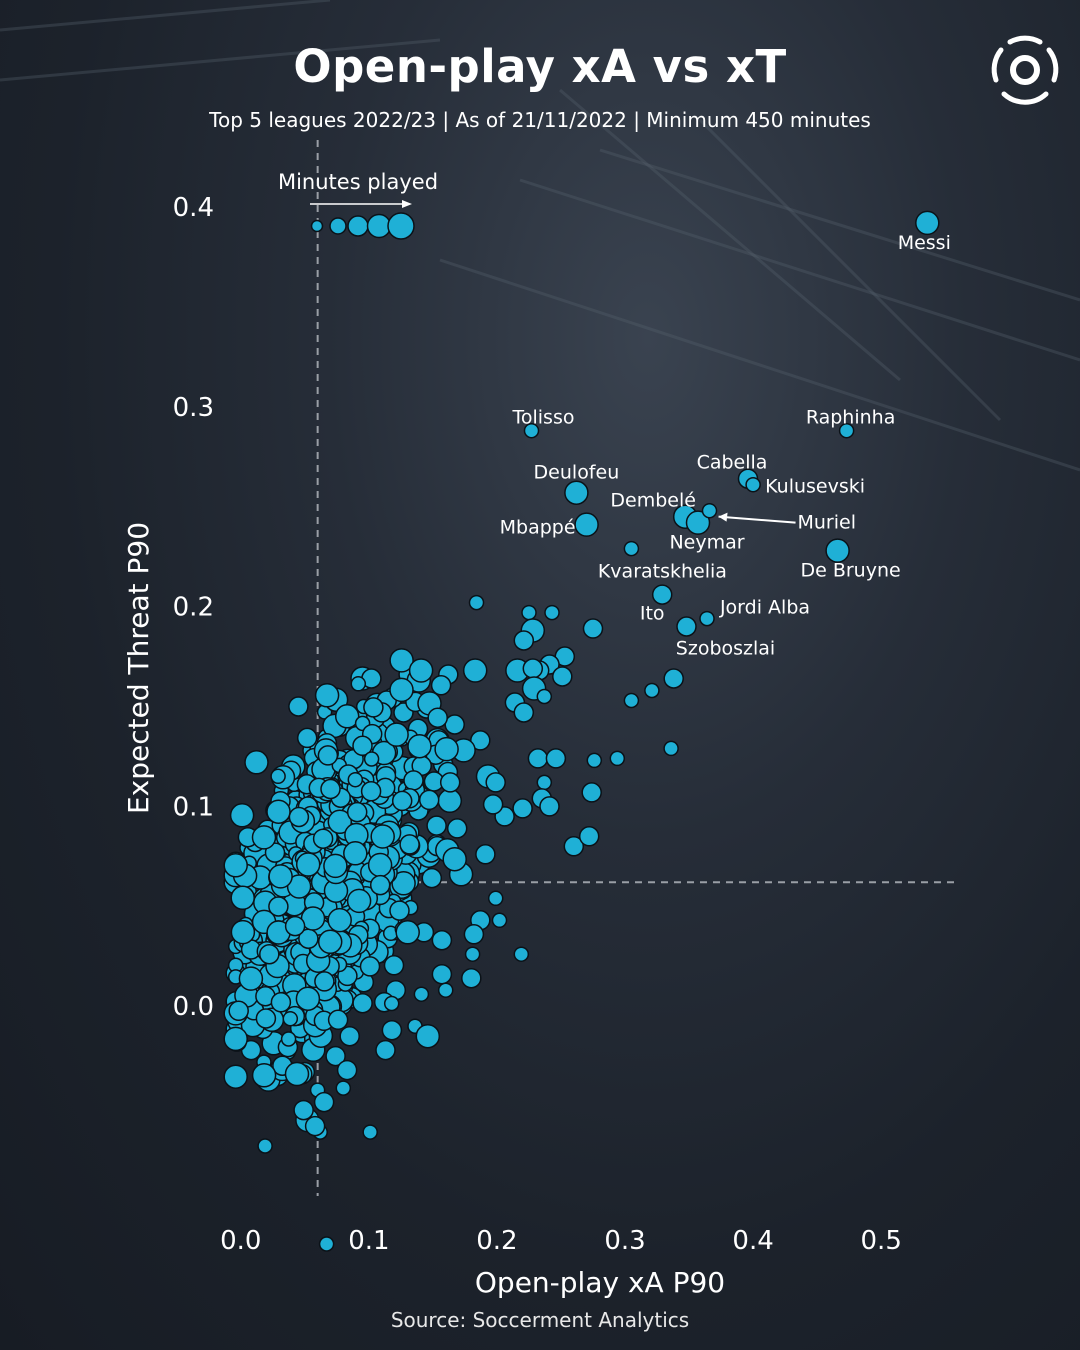 The image size is (1080, 1350). I want to click on player-point-muriel, so click(709, 510).